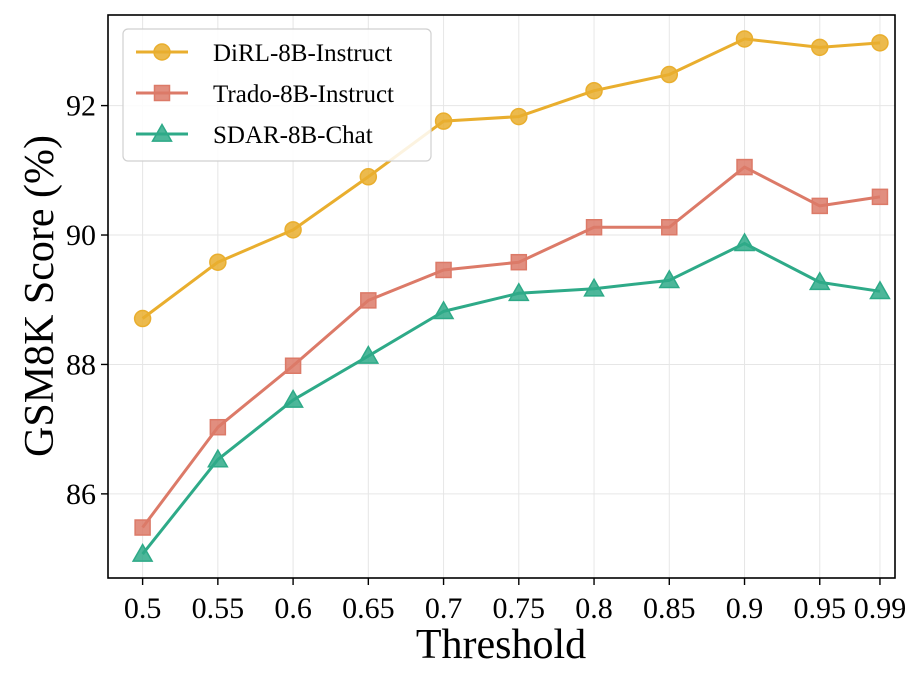  What do you see at coordinates (81, 494) in the screenshot?
I see `y-tick-label: 86` at bounding box center [81, 494].